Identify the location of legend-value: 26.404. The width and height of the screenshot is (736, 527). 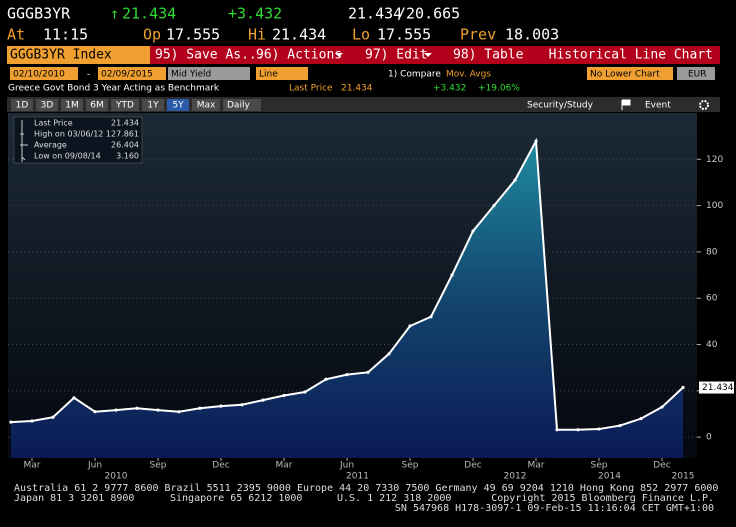
(125, 145).